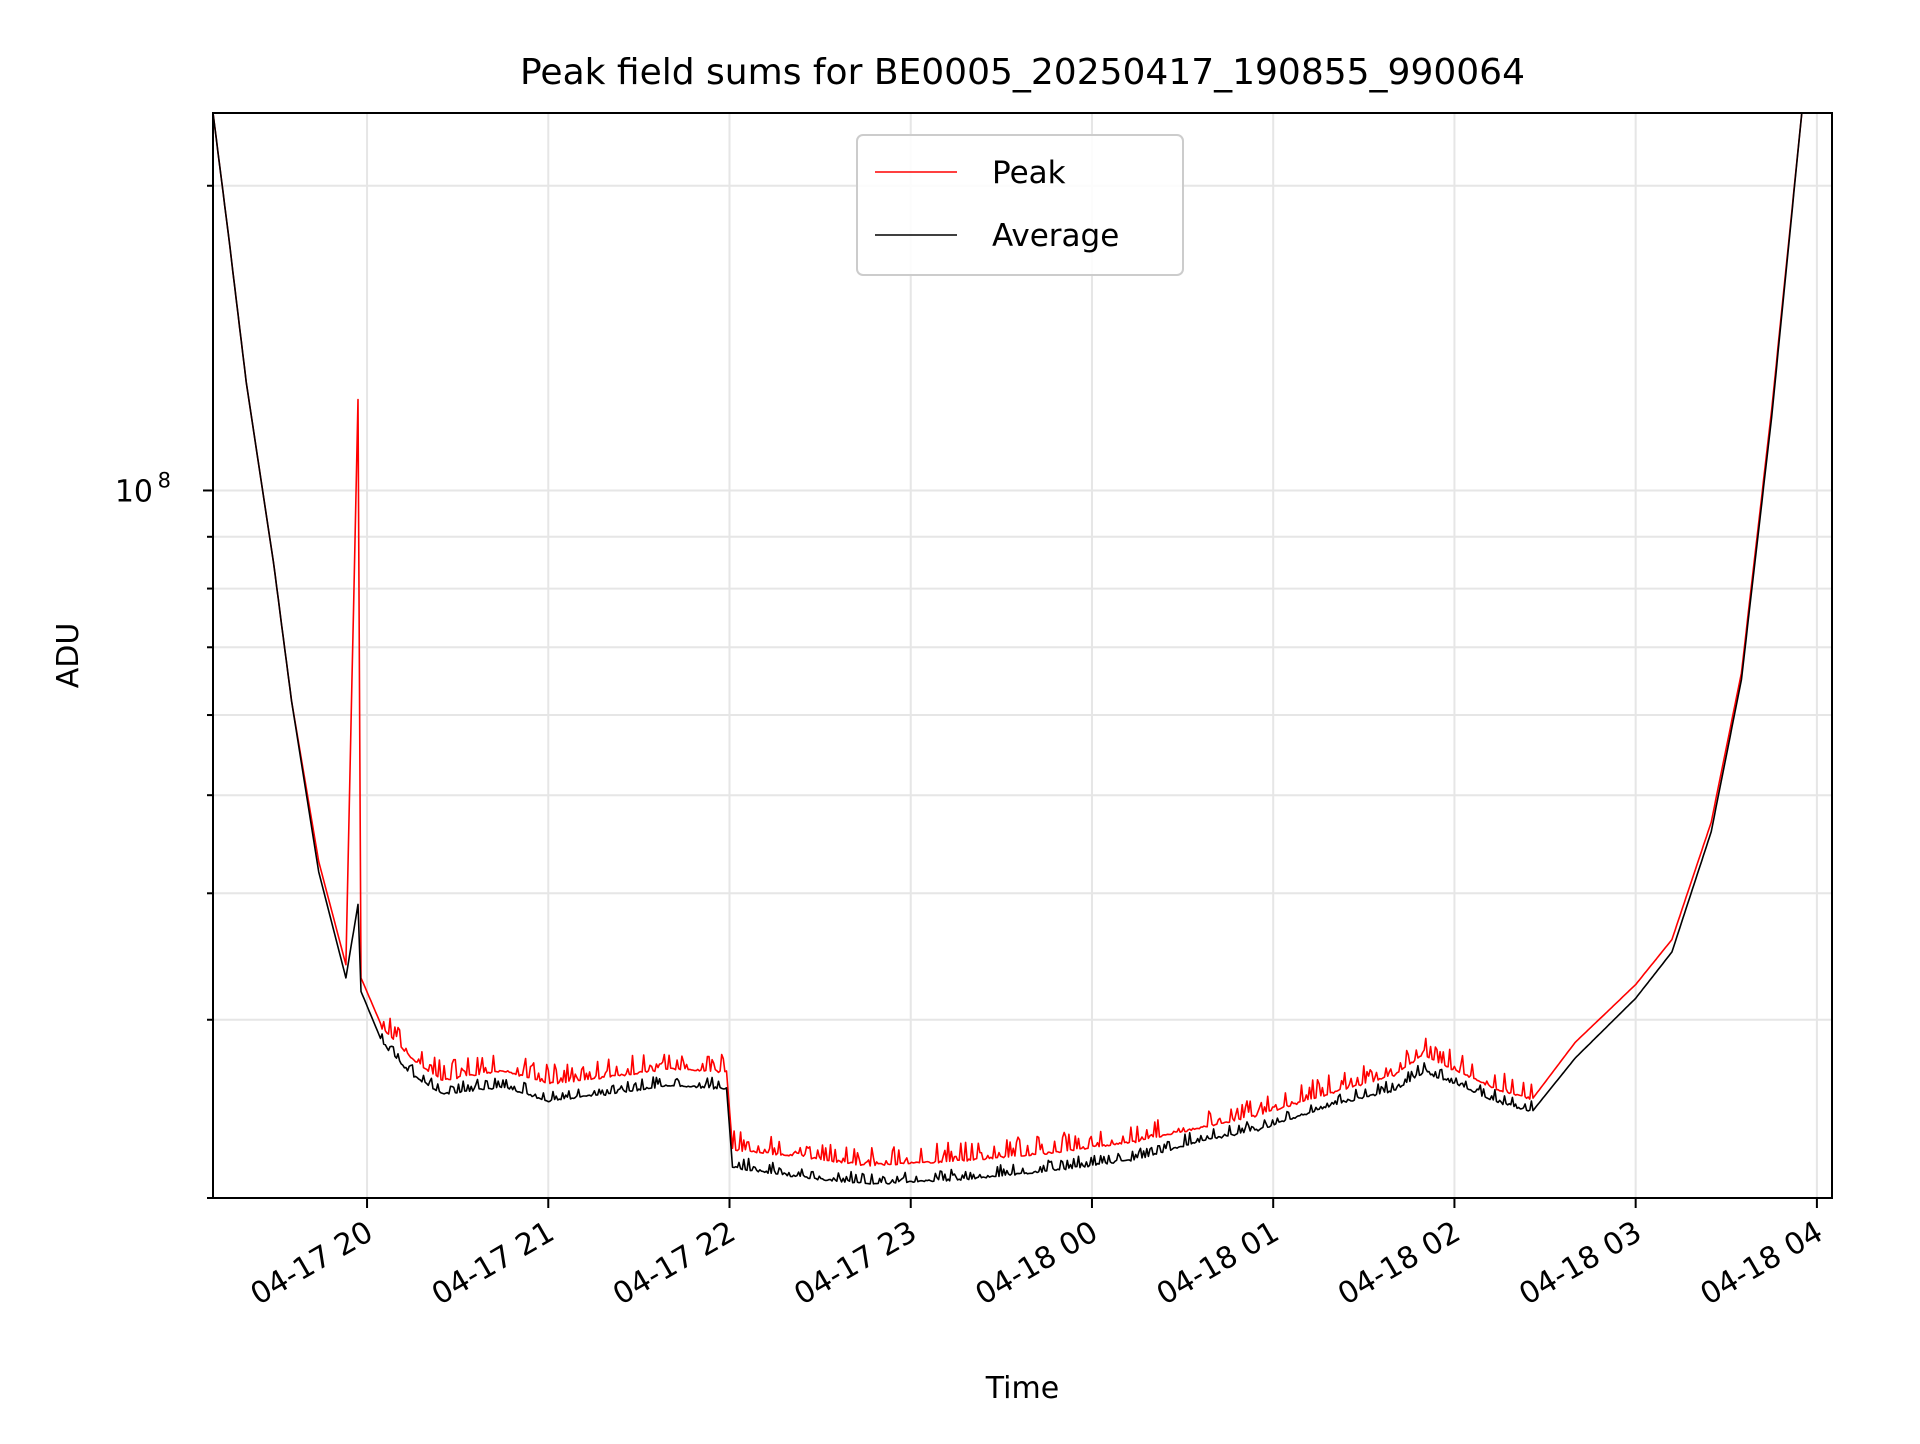  Describe the element at coordinates (1218, 1264) in the screenshot. I see `x-tick-label: 04-18 01` at that location.